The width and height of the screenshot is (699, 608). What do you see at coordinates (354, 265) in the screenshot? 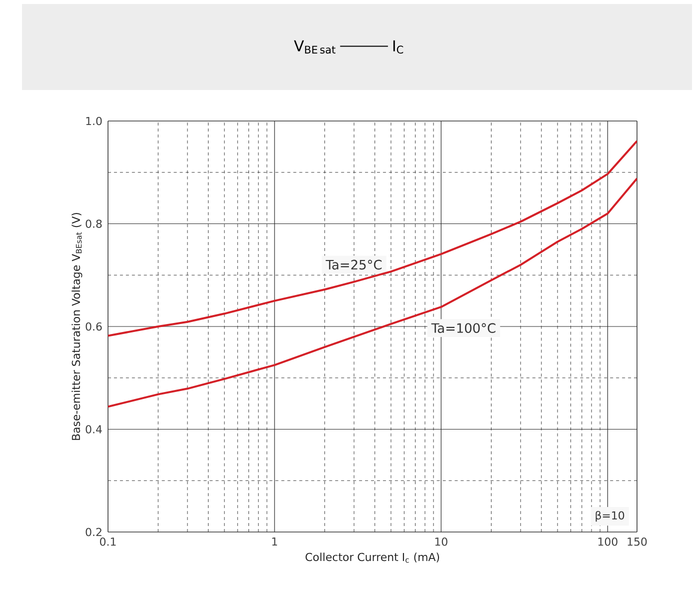
I see `series-label: Ta=25°C` at bounding box center [354, 265].